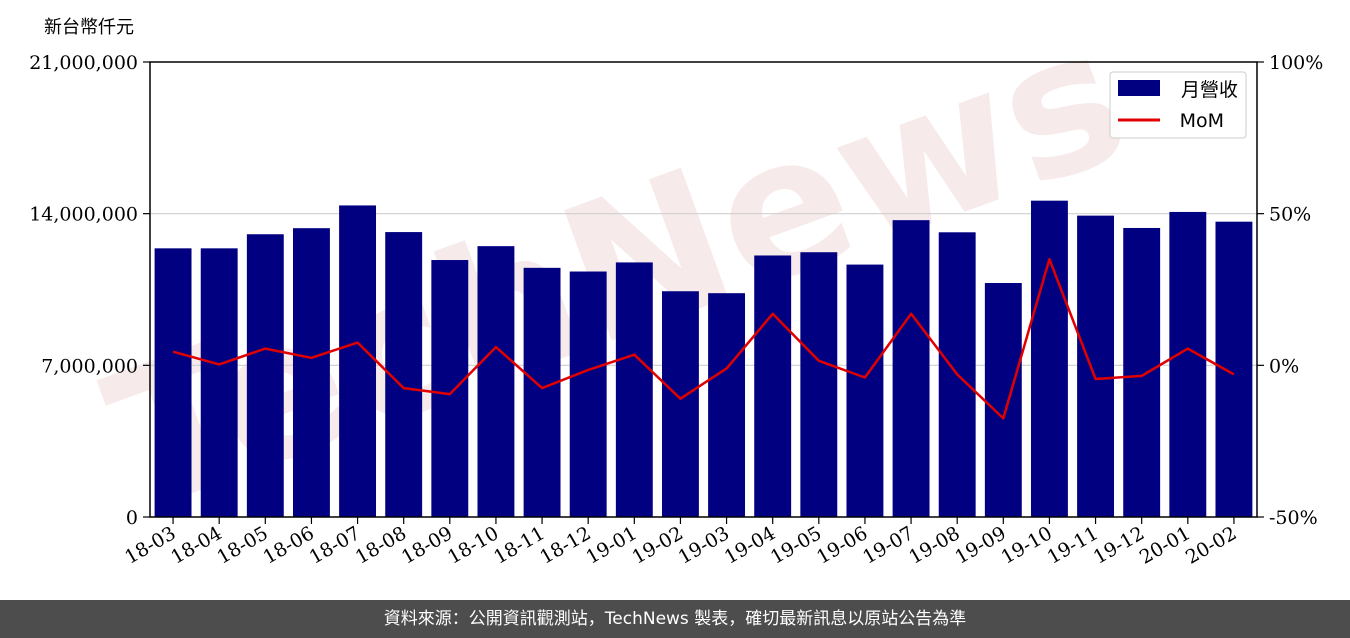 This screenshot has height=638, width=1350. Describe the element at coordinates (83, 215) in the screenshot. I see `left-tick-label: 14,000,000` at that location.